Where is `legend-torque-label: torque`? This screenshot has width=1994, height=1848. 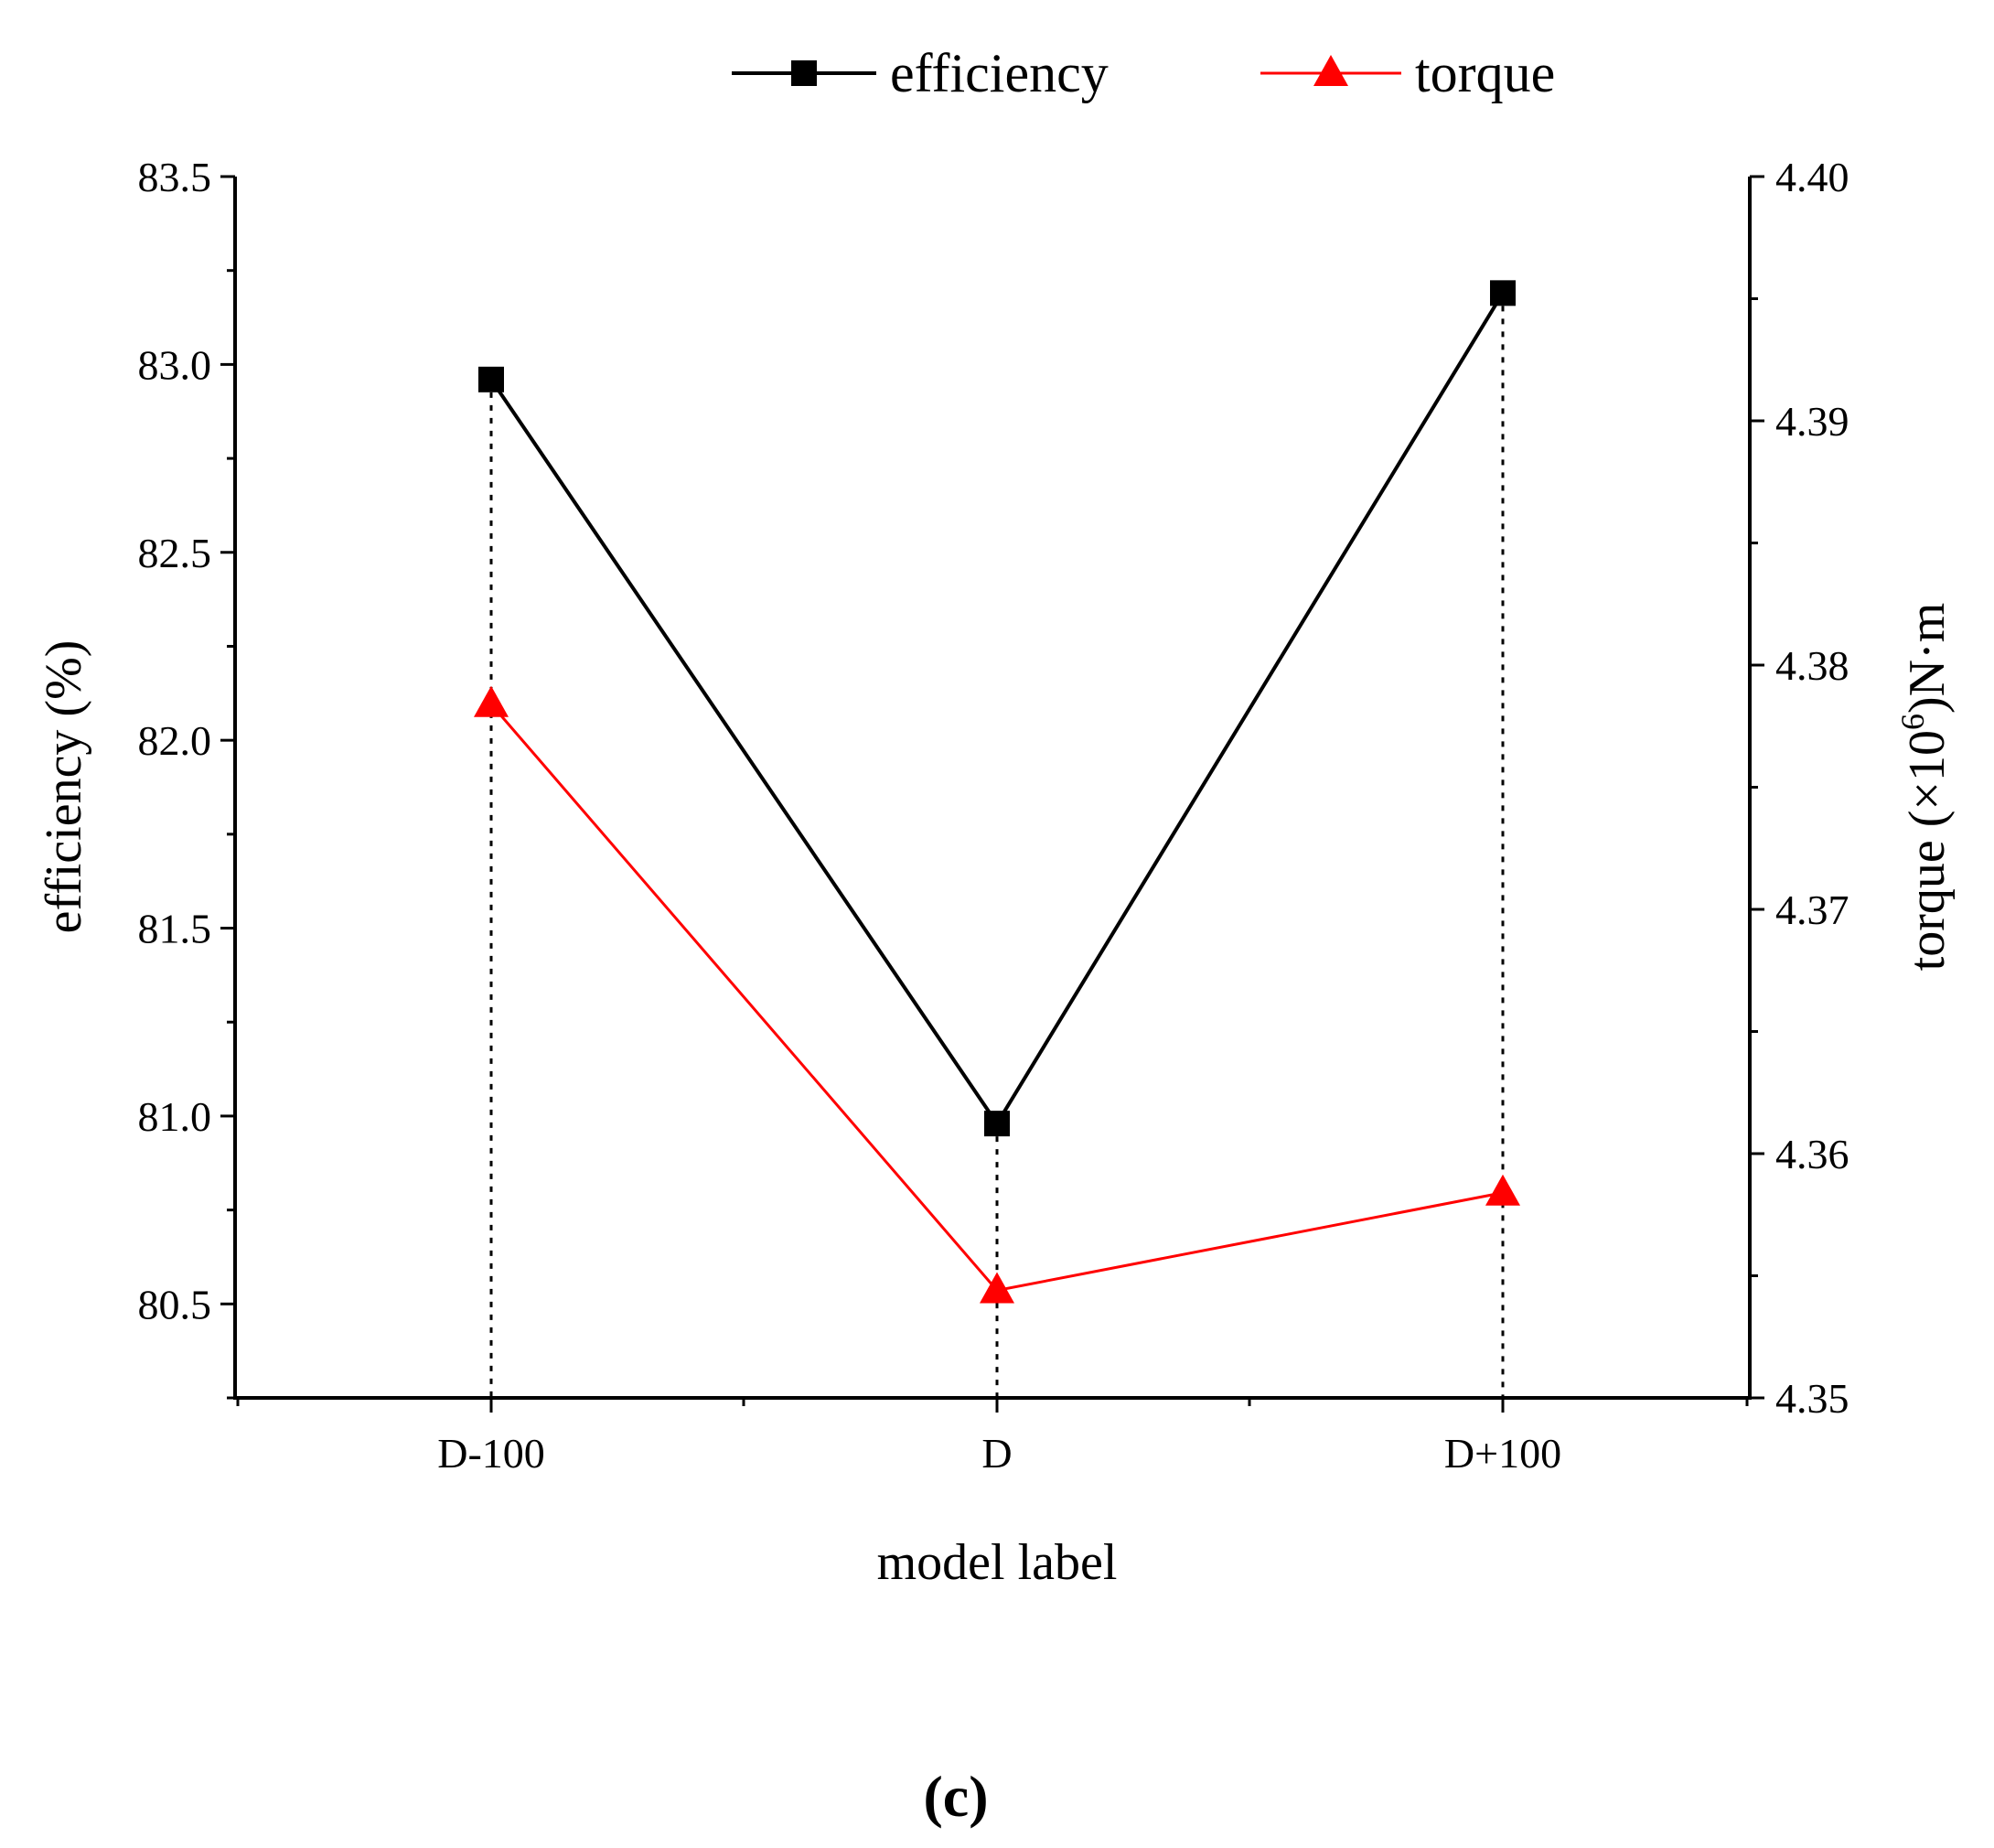 legend-torque-label: torque is located at coordinates (1485, 73).